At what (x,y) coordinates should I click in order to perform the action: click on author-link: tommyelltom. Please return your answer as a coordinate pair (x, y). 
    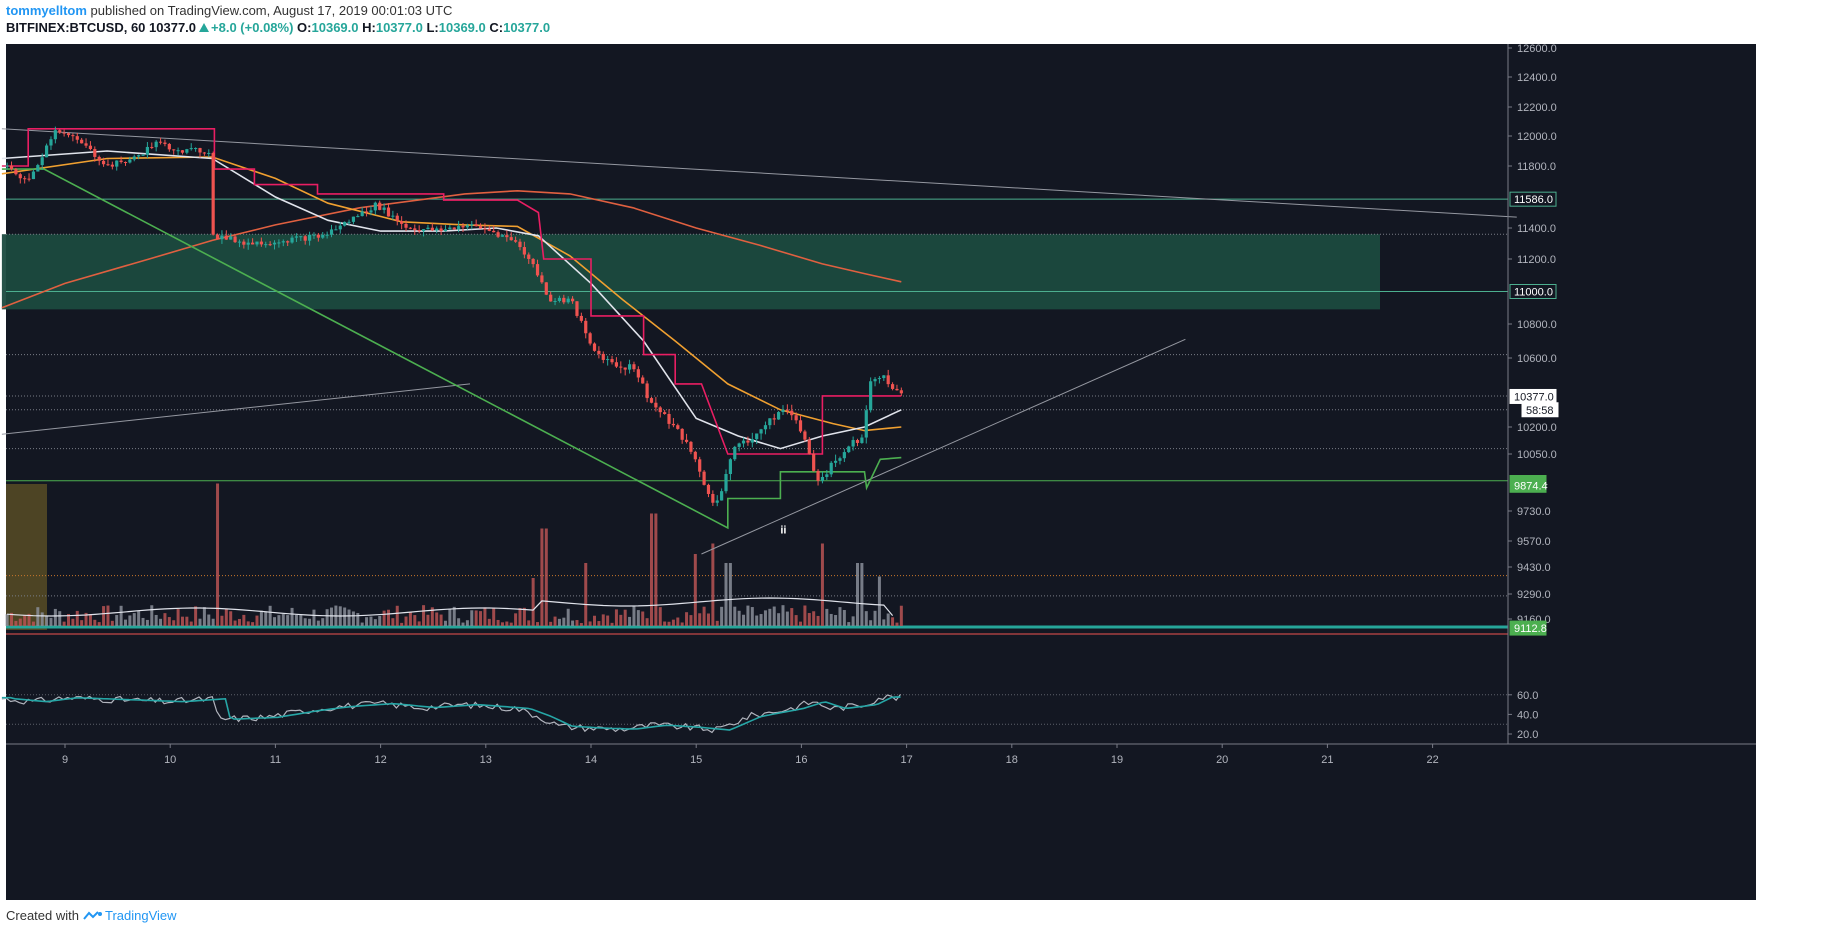
    Looking at the image, I should click on (46, 10).